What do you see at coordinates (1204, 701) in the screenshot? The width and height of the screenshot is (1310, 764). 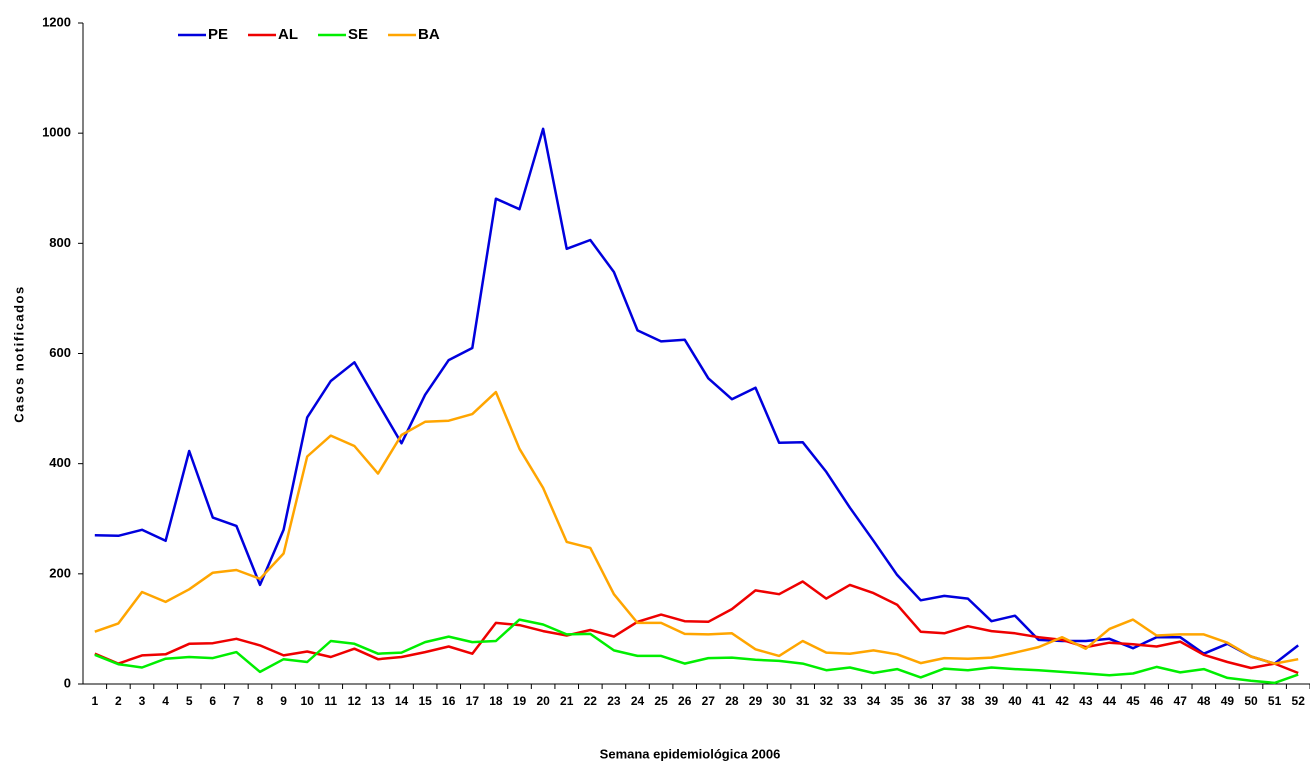 I see `x-tick-label: 48` at bounding box center [1204, 701].